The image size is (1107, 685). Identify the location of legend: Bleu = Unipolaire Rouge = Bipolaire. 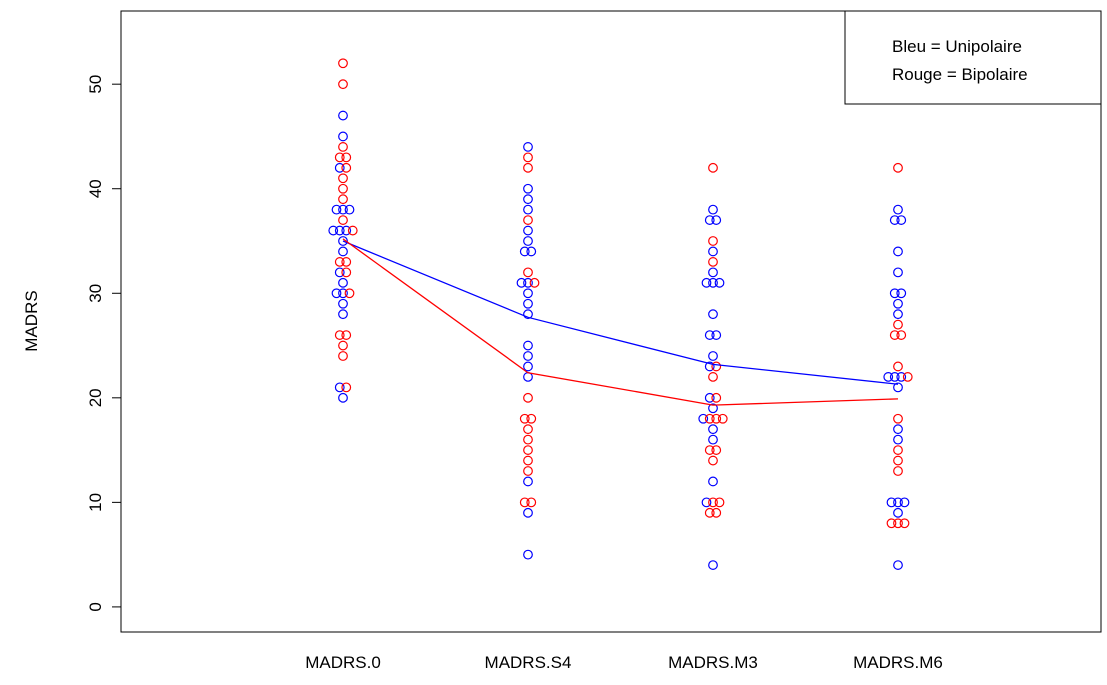
(973, 57).